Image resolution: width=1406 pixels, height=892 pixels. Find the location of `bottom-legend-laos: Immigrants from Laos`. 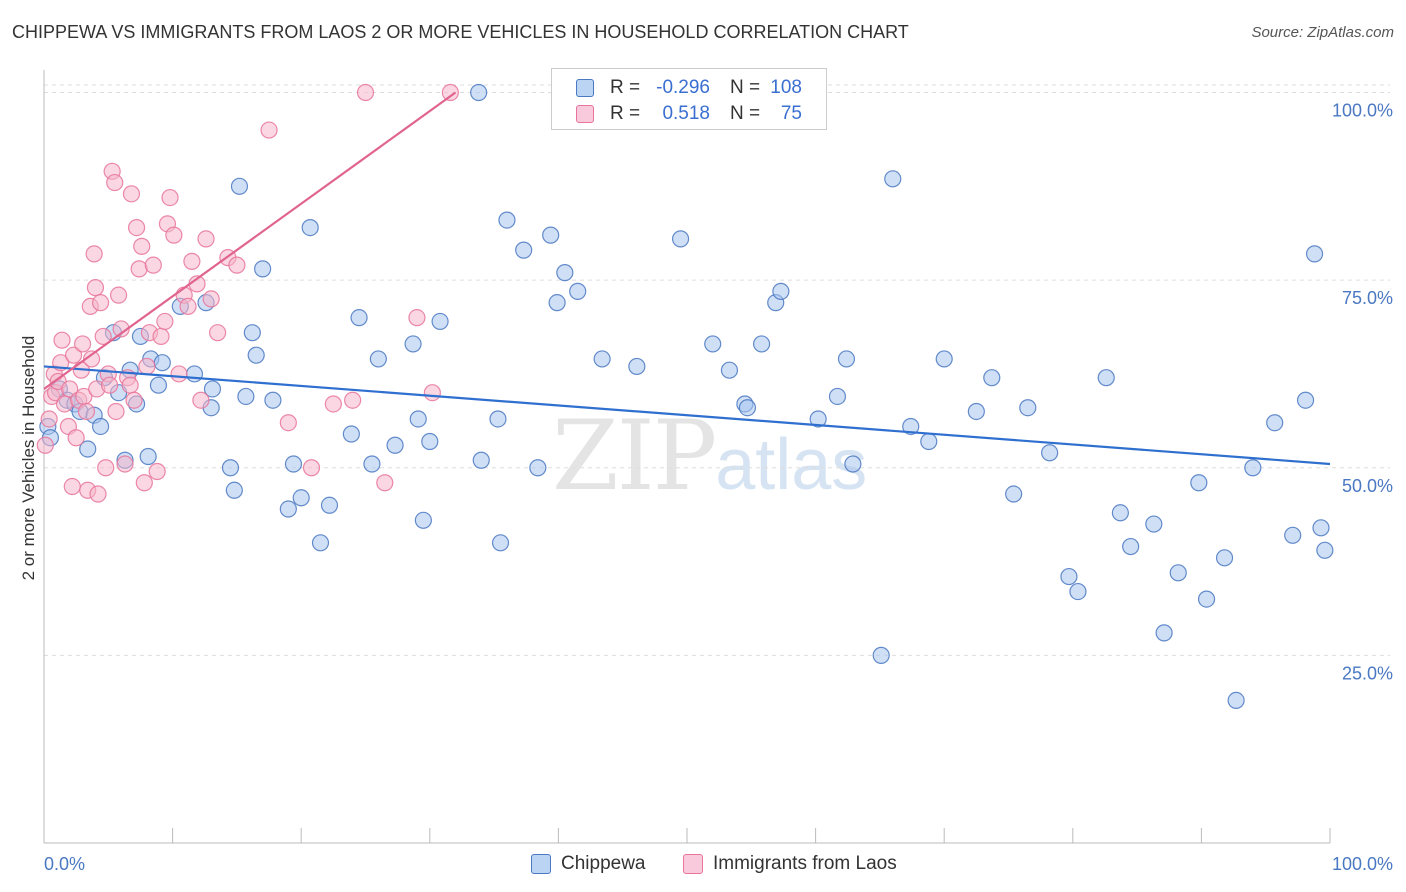

bottom-legend-laos: Immigrants from Laos is located at coordinates (803, 864).